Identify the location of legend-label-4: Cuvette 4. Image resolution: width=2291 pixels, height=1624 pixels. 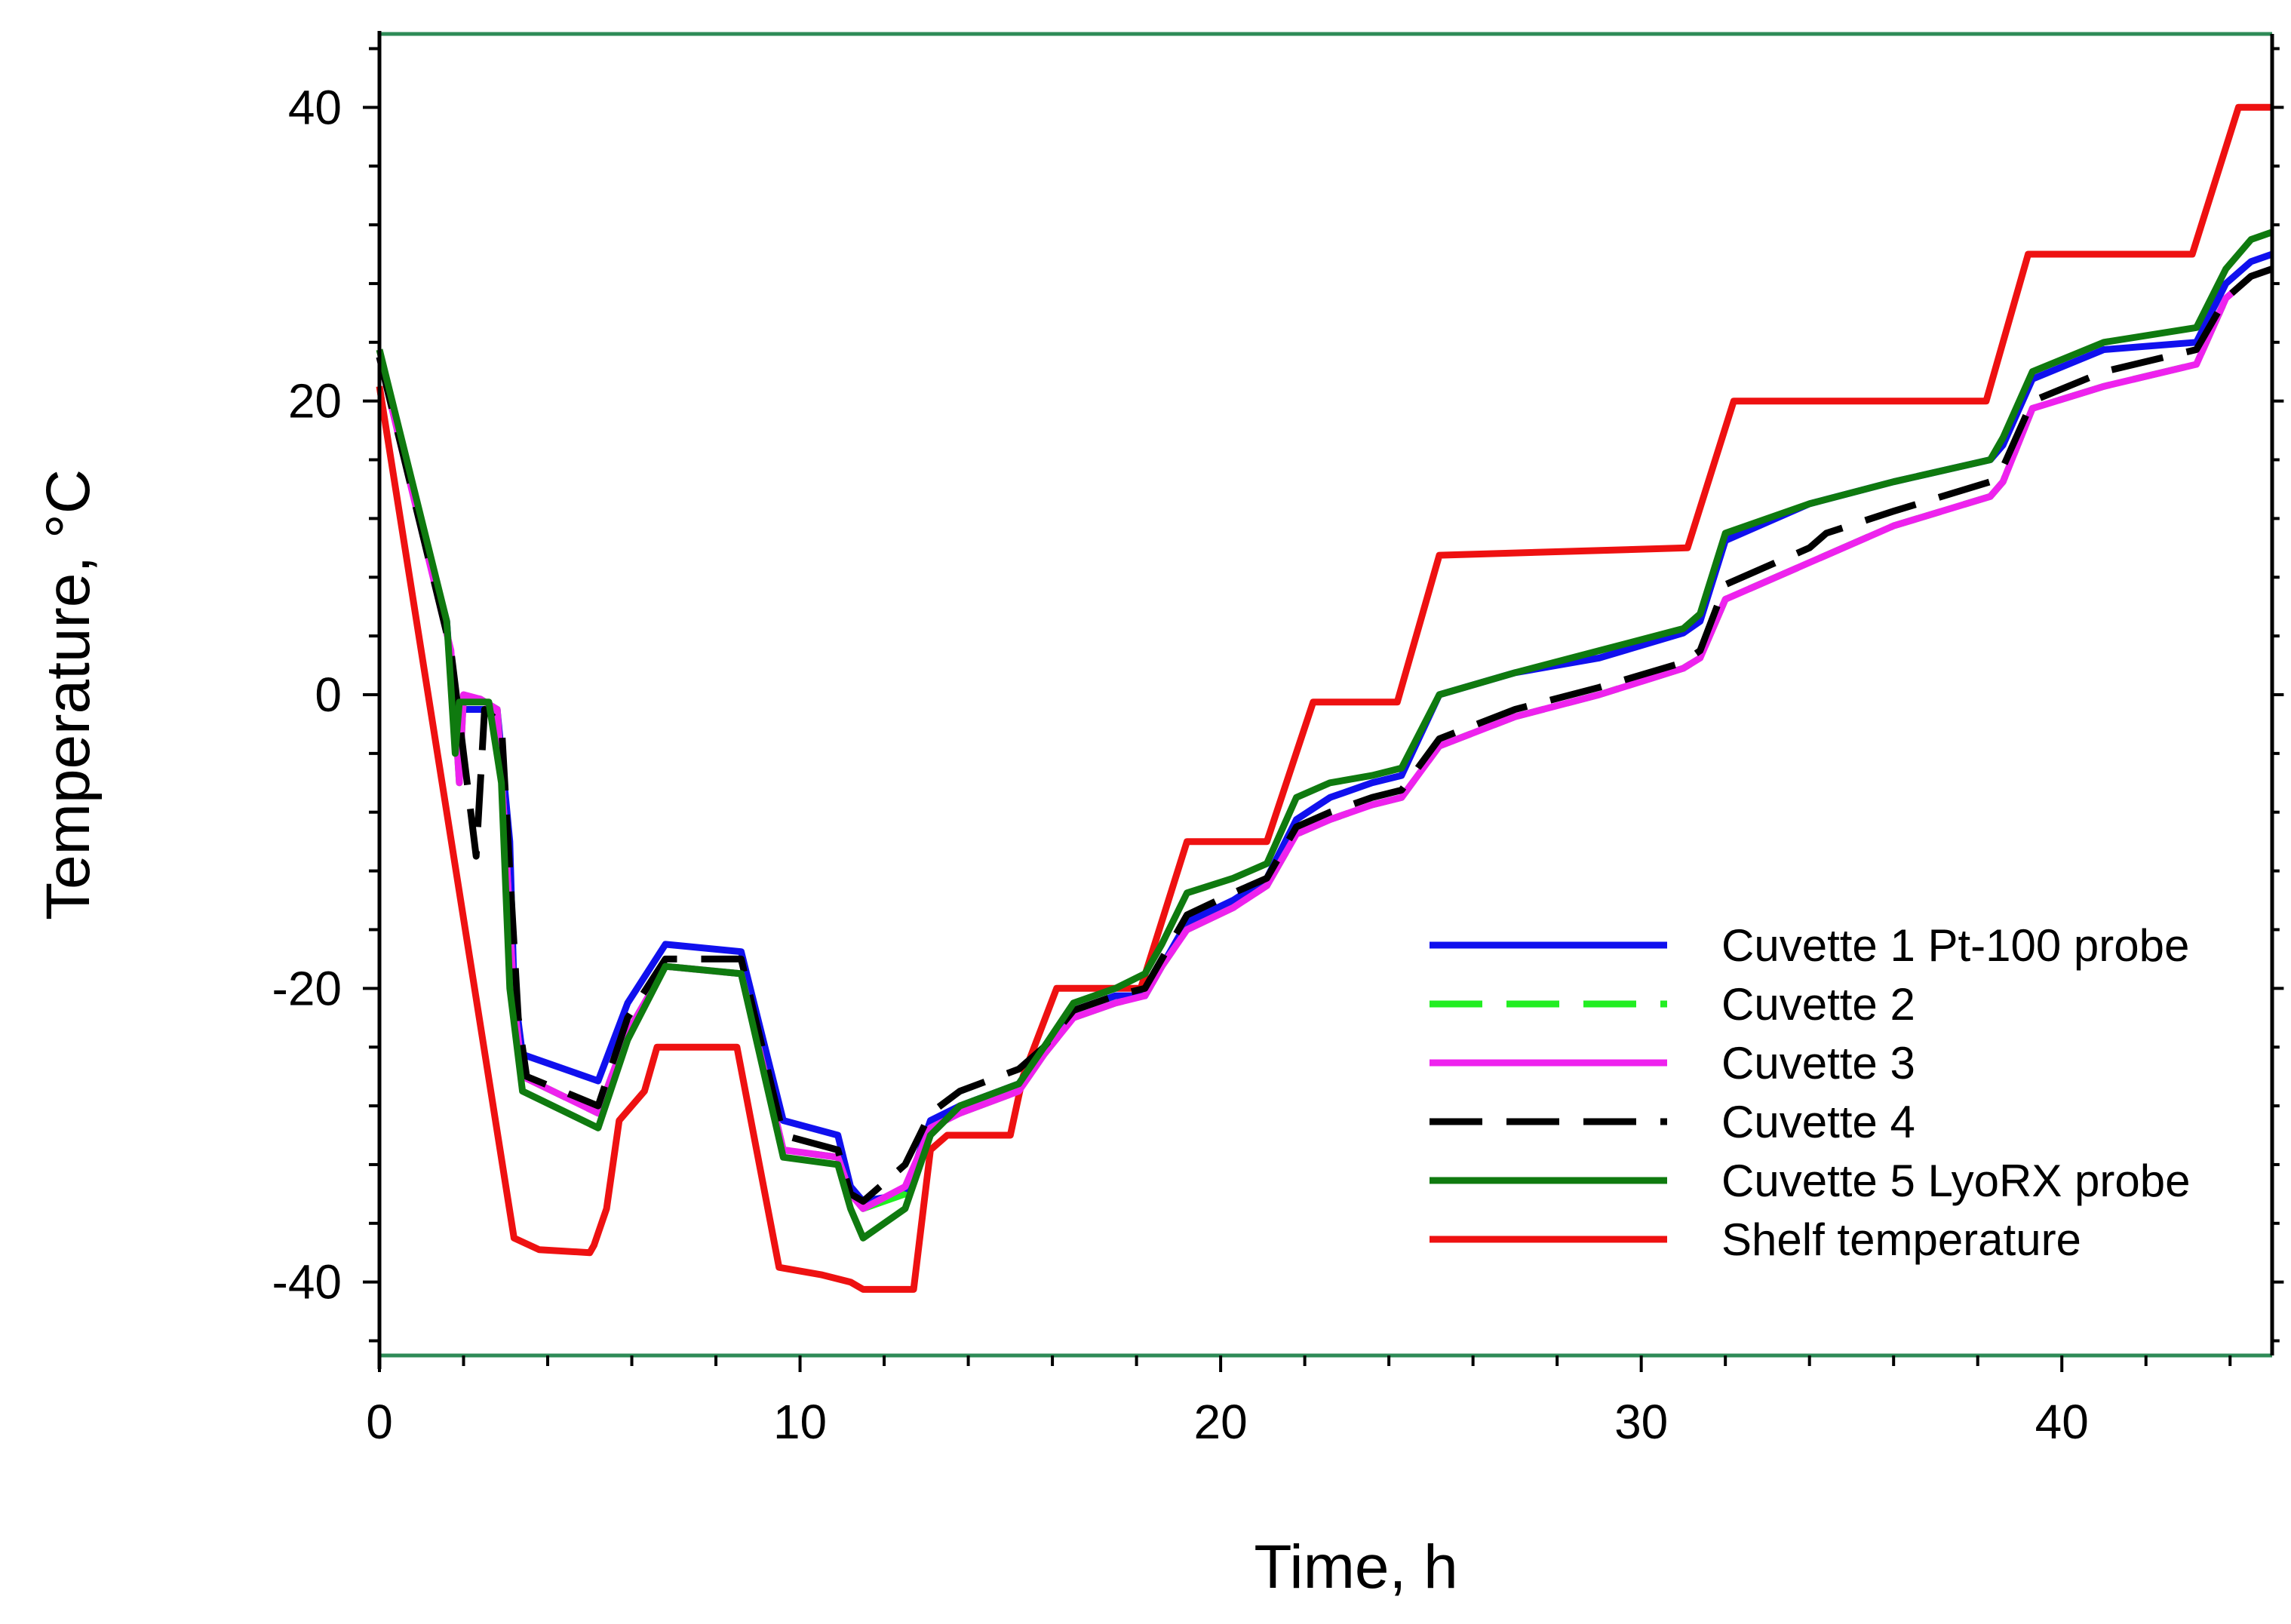
(1818, 1122).